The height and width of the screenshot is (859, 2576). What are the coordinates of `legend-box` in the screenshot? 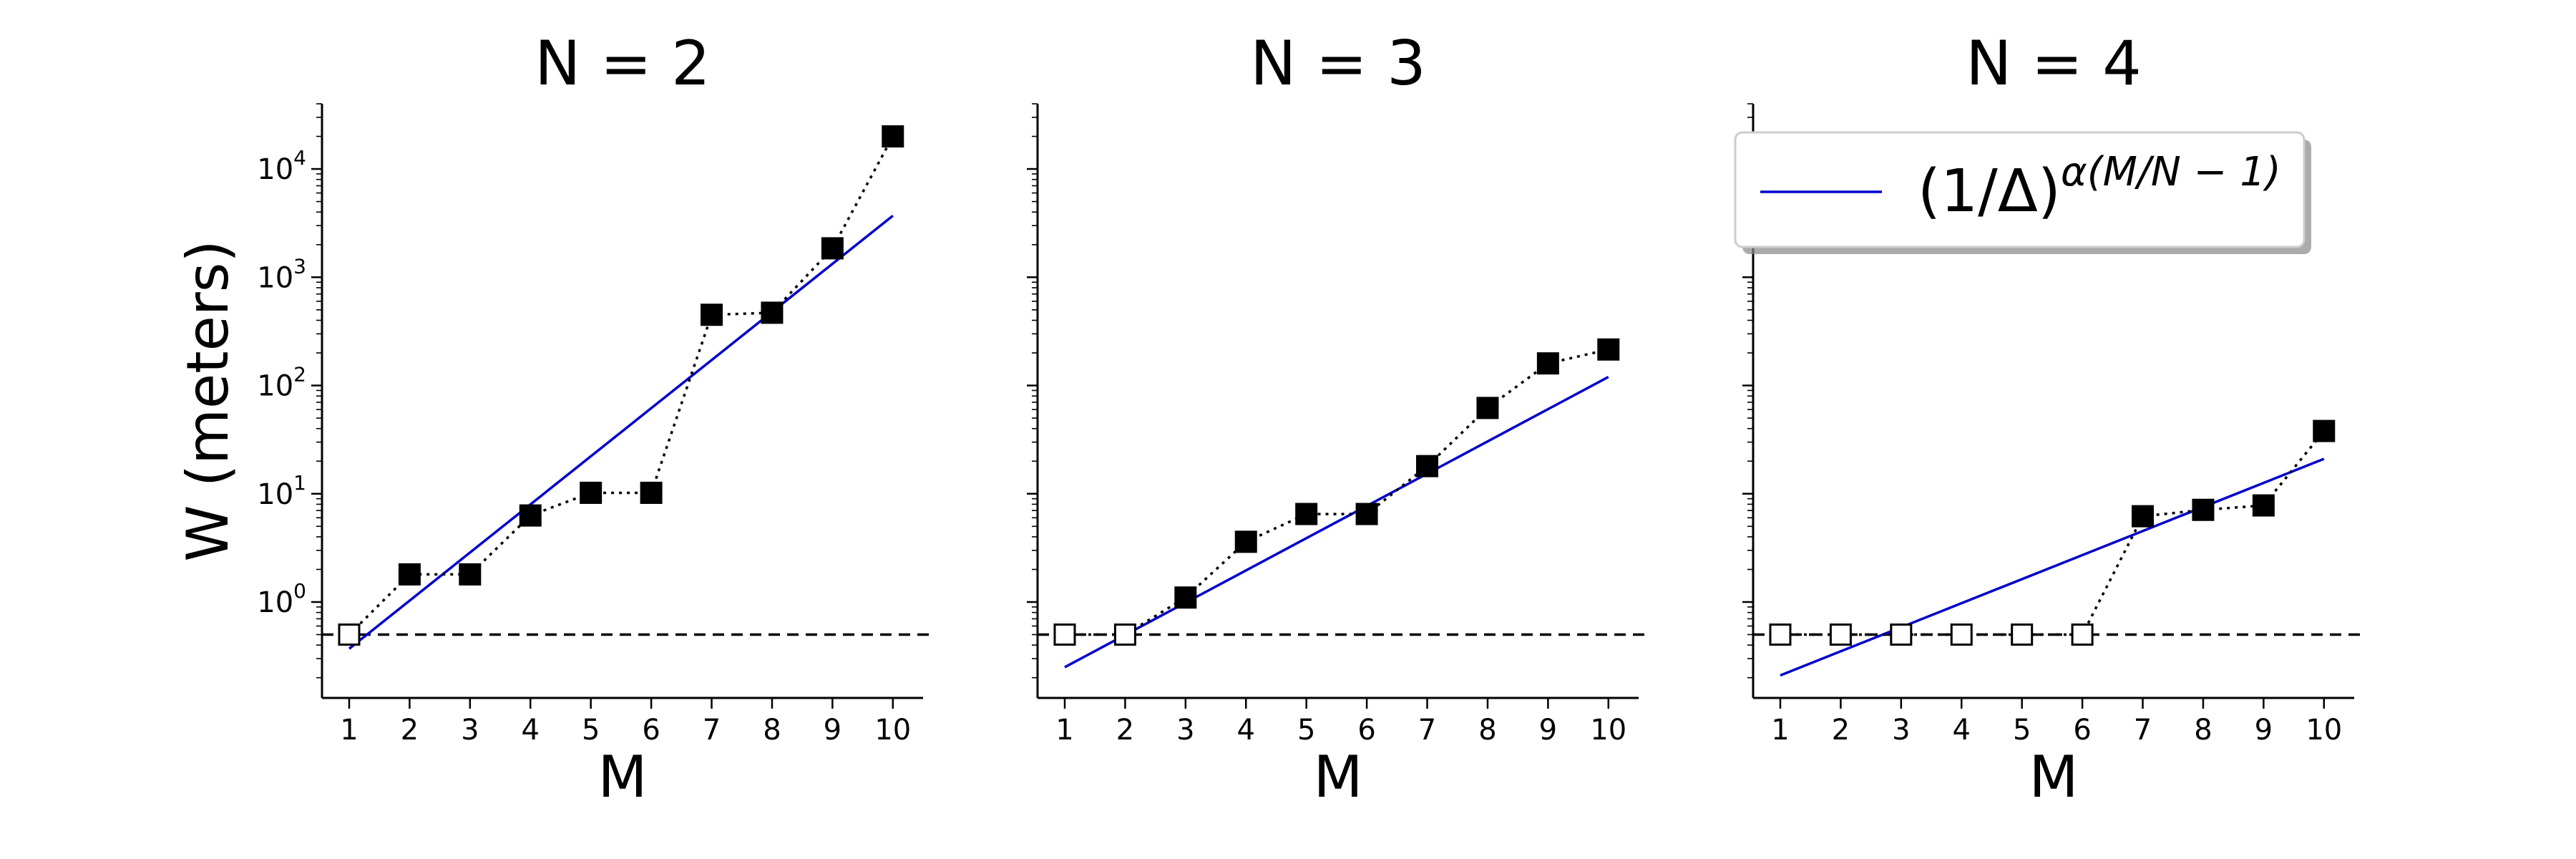 It's located at (2020, 189).